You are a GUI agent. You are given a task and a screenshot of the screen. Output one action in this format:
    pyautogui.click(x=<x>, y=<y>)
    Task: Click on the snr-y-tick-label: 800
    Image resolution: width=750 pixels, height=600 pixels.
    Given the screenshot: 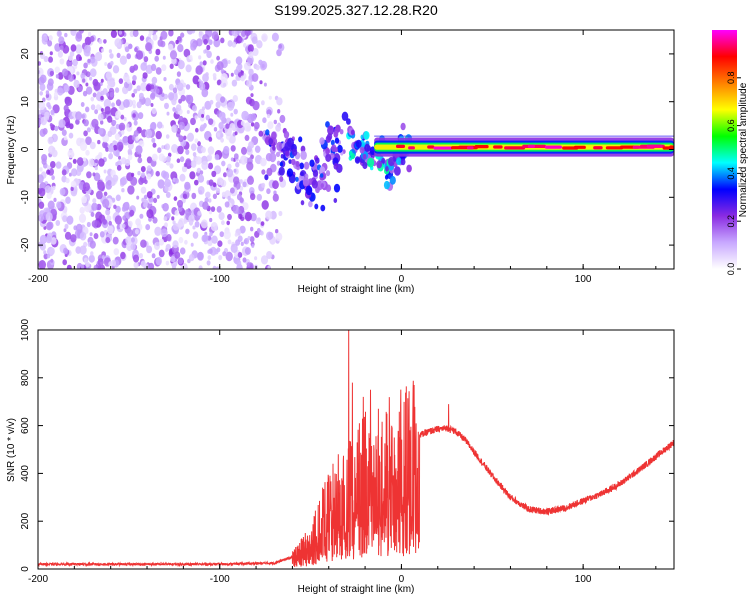 What is the action you would take?
    pyautogui.click(x=25, y=377)
    